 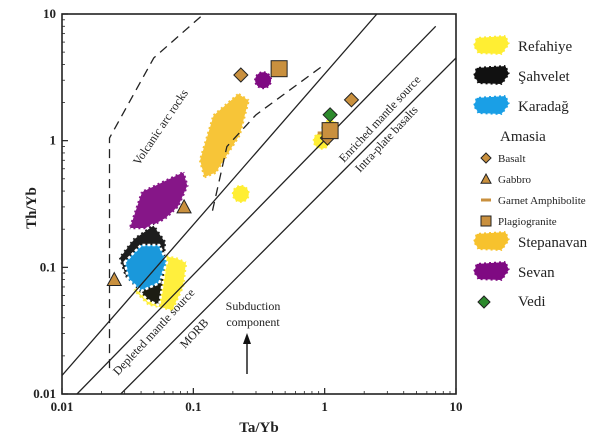 I want to click on legend-marker-gabbro, so click(x=486, y=178).